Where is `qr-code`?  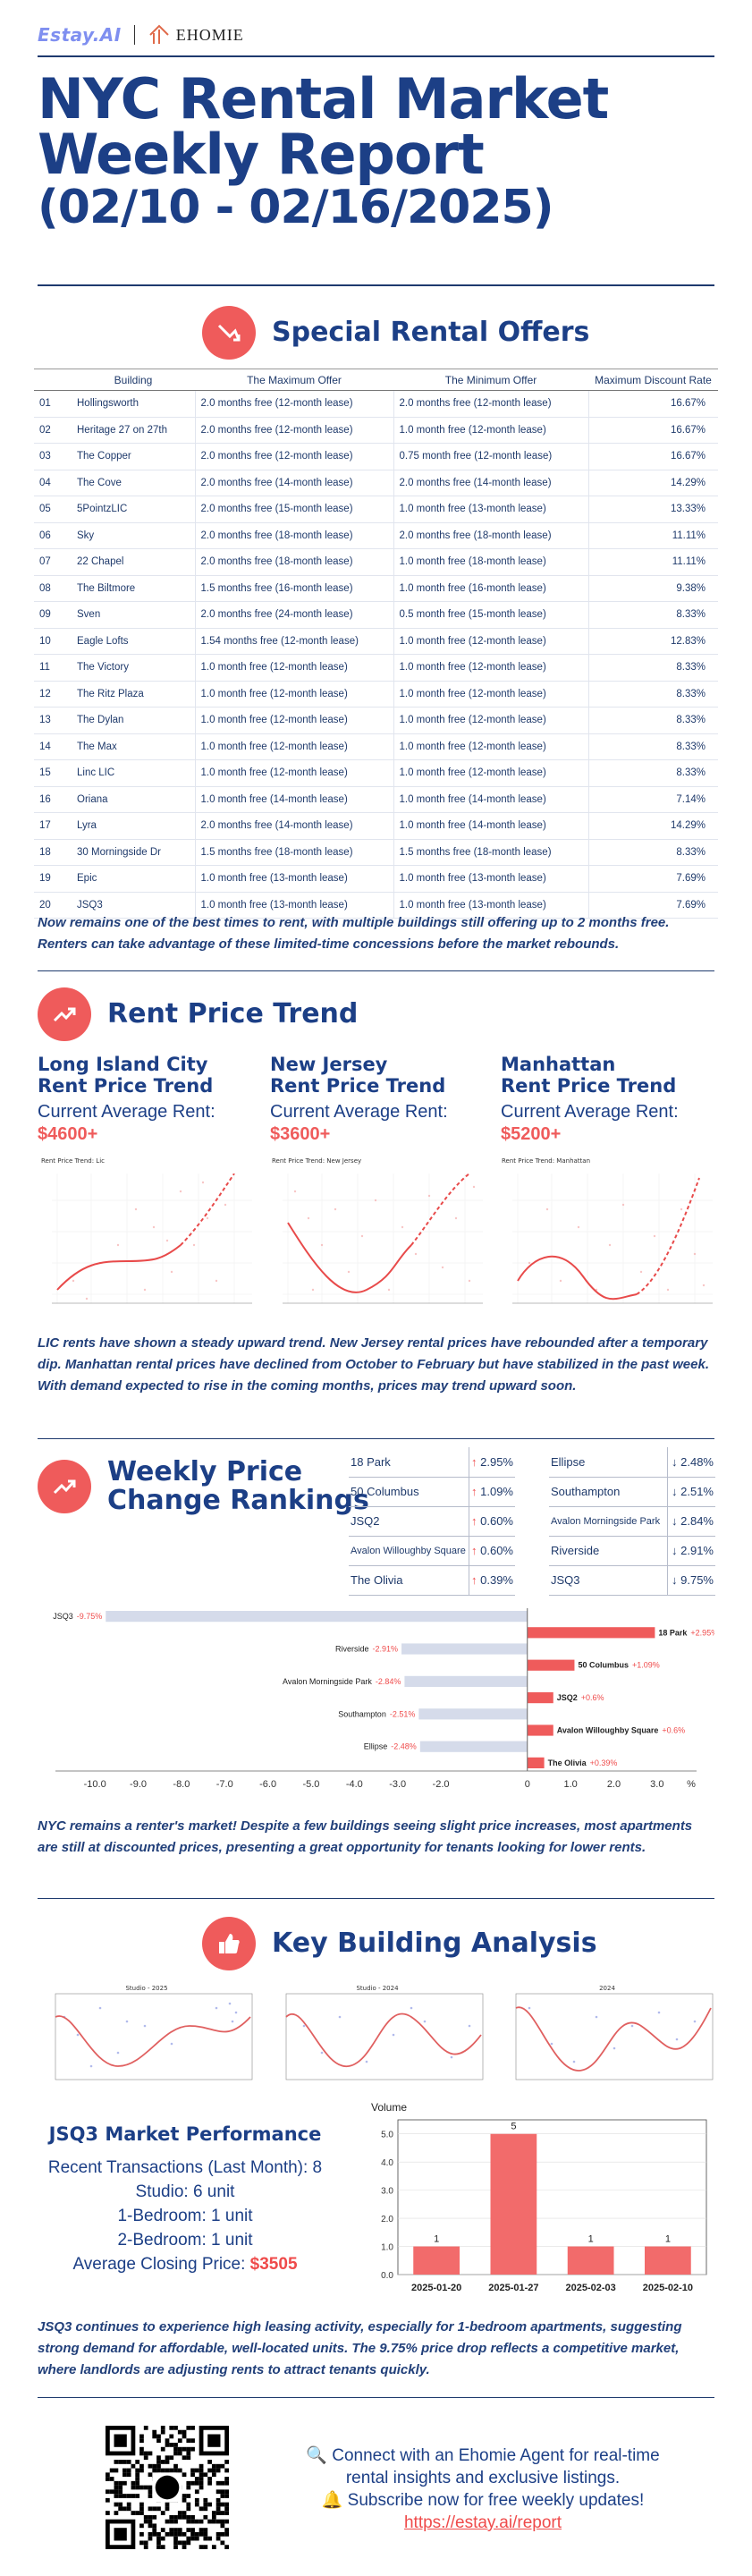
qr-code is located at coordinates (168, 2487).